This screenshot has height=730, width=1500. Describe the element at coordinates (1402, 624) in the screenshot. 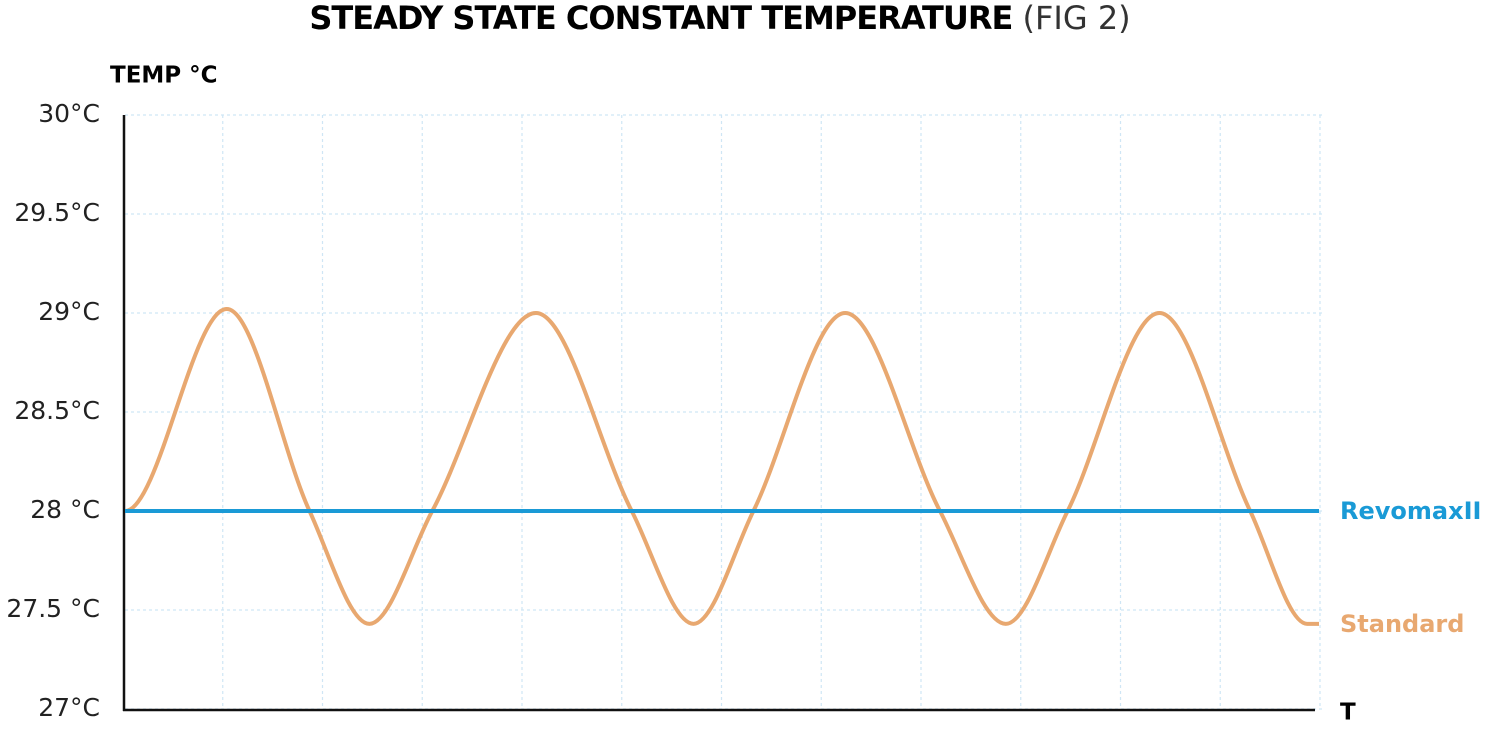

I see `legend-label: Standard` at that location.